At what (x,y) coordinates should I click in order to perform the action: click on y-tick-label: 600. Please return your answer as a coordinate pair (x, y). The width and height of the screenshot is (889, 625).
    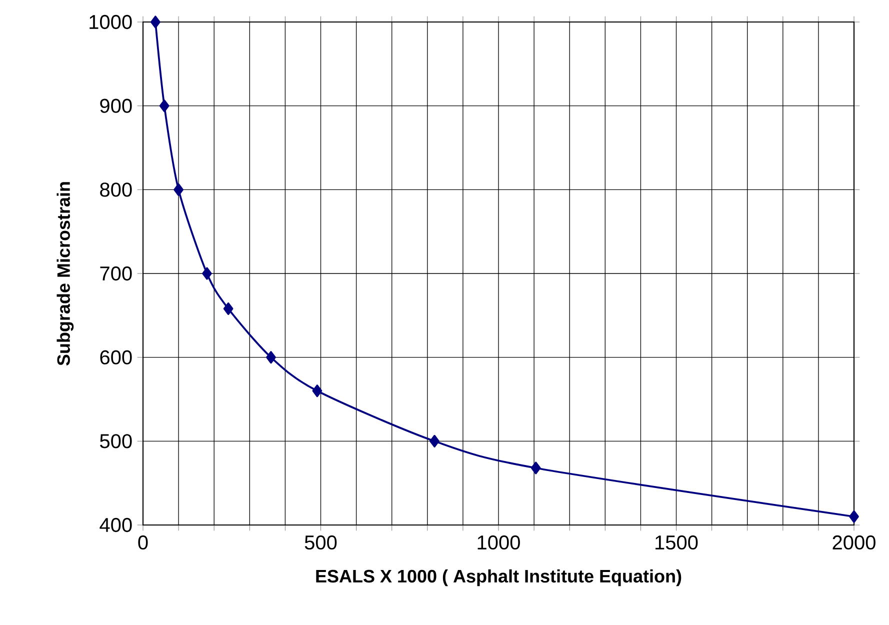
    Looking at the image, I should click on (116, 357).